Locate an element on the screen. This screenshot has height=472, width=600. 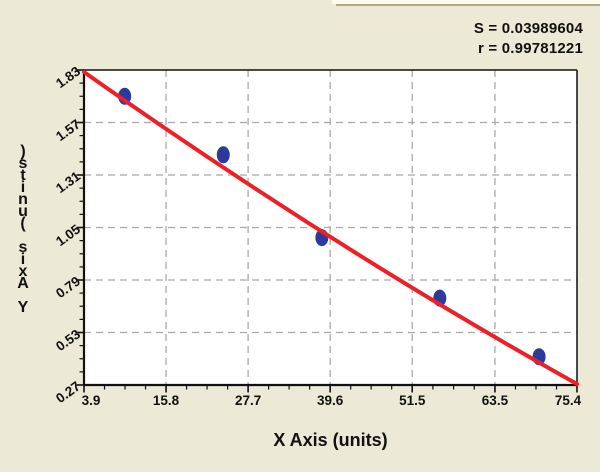
stat-s-value: S = 0.03989604 is located at coordinates (528, 28).